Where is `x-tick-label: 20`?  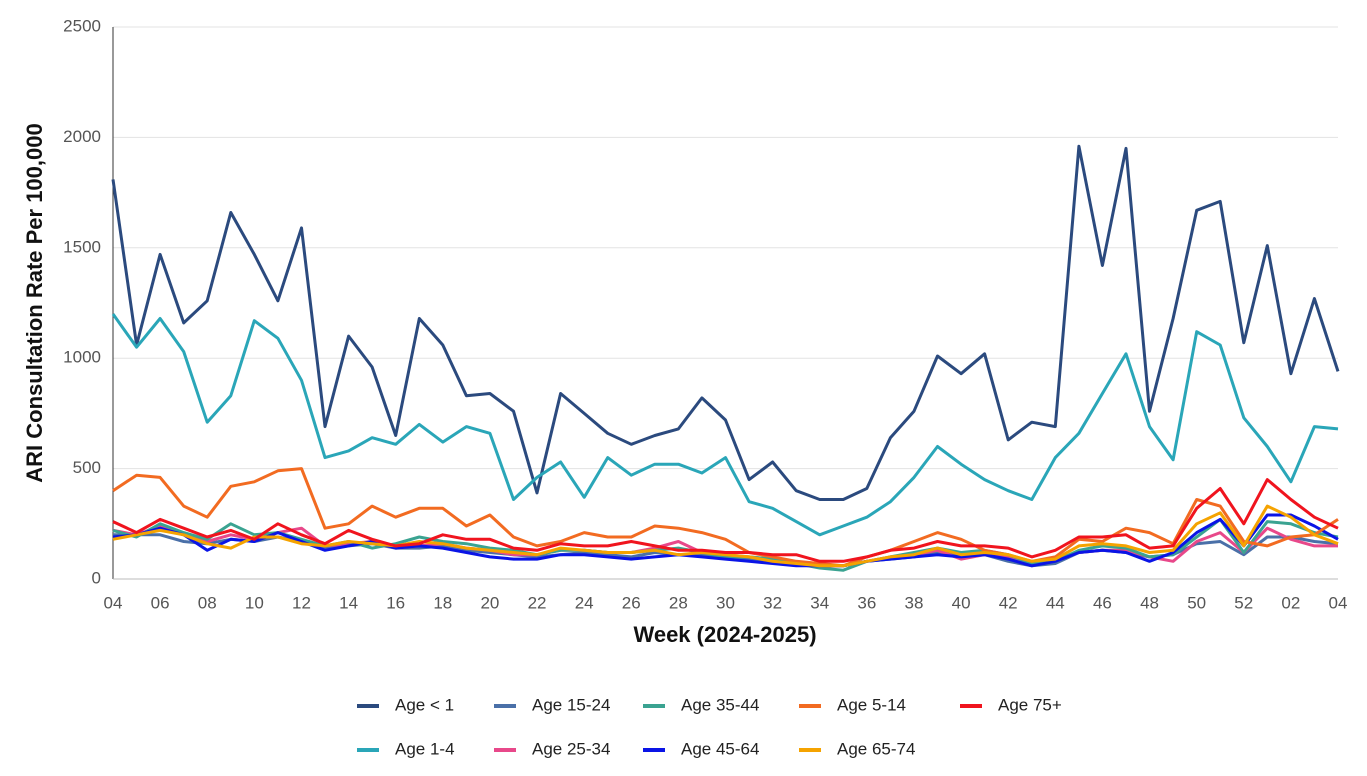 x-tick-label: 20 is located at coordinates (489, 602).